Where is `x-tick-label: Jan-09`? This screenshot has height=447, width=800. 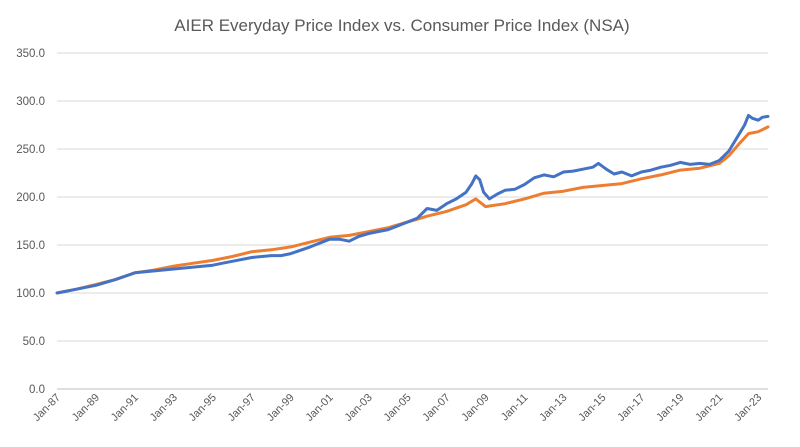
x-tick-label: Jan-09 is located at coordinates (475, 408).